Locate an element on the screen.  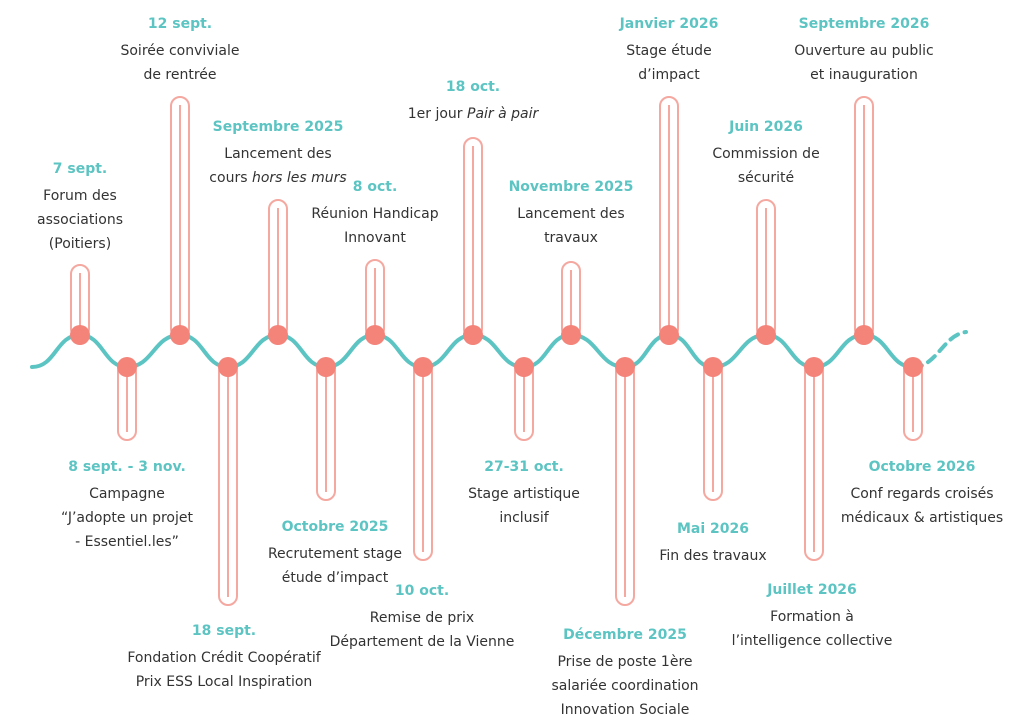
event-date: 12 sept. is located at coordinates (180, 24).